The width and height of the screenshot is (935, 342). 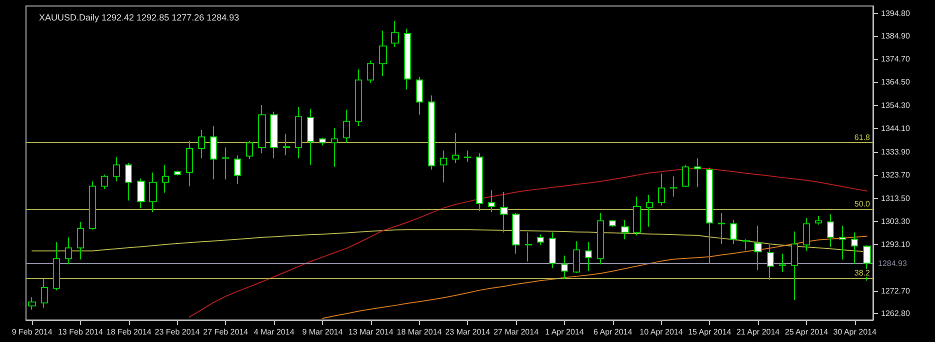 What do you see at coordinates (595, 277) in the screenshot?
I see `line-series` at bounding box center [595, 277].